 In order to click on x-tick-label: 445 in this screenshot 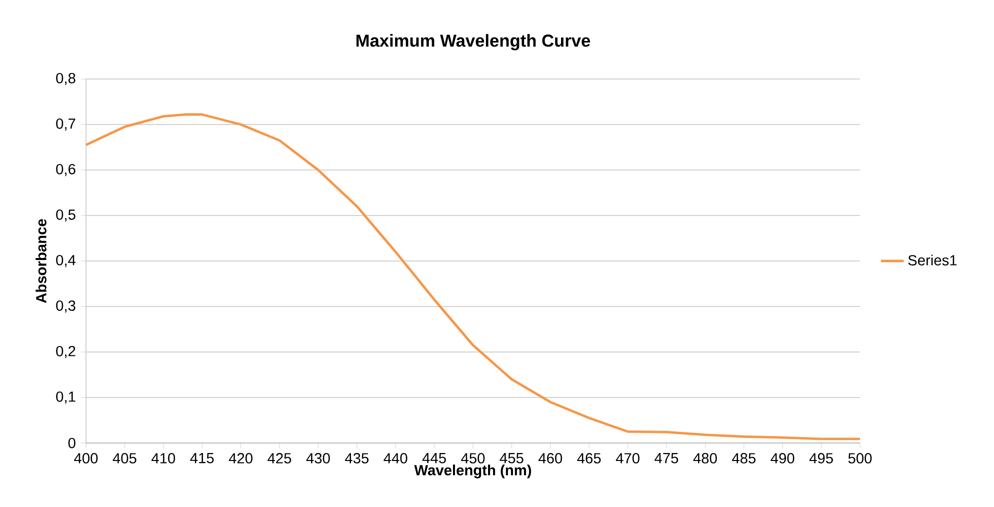, I will do `click(434, 458)`.